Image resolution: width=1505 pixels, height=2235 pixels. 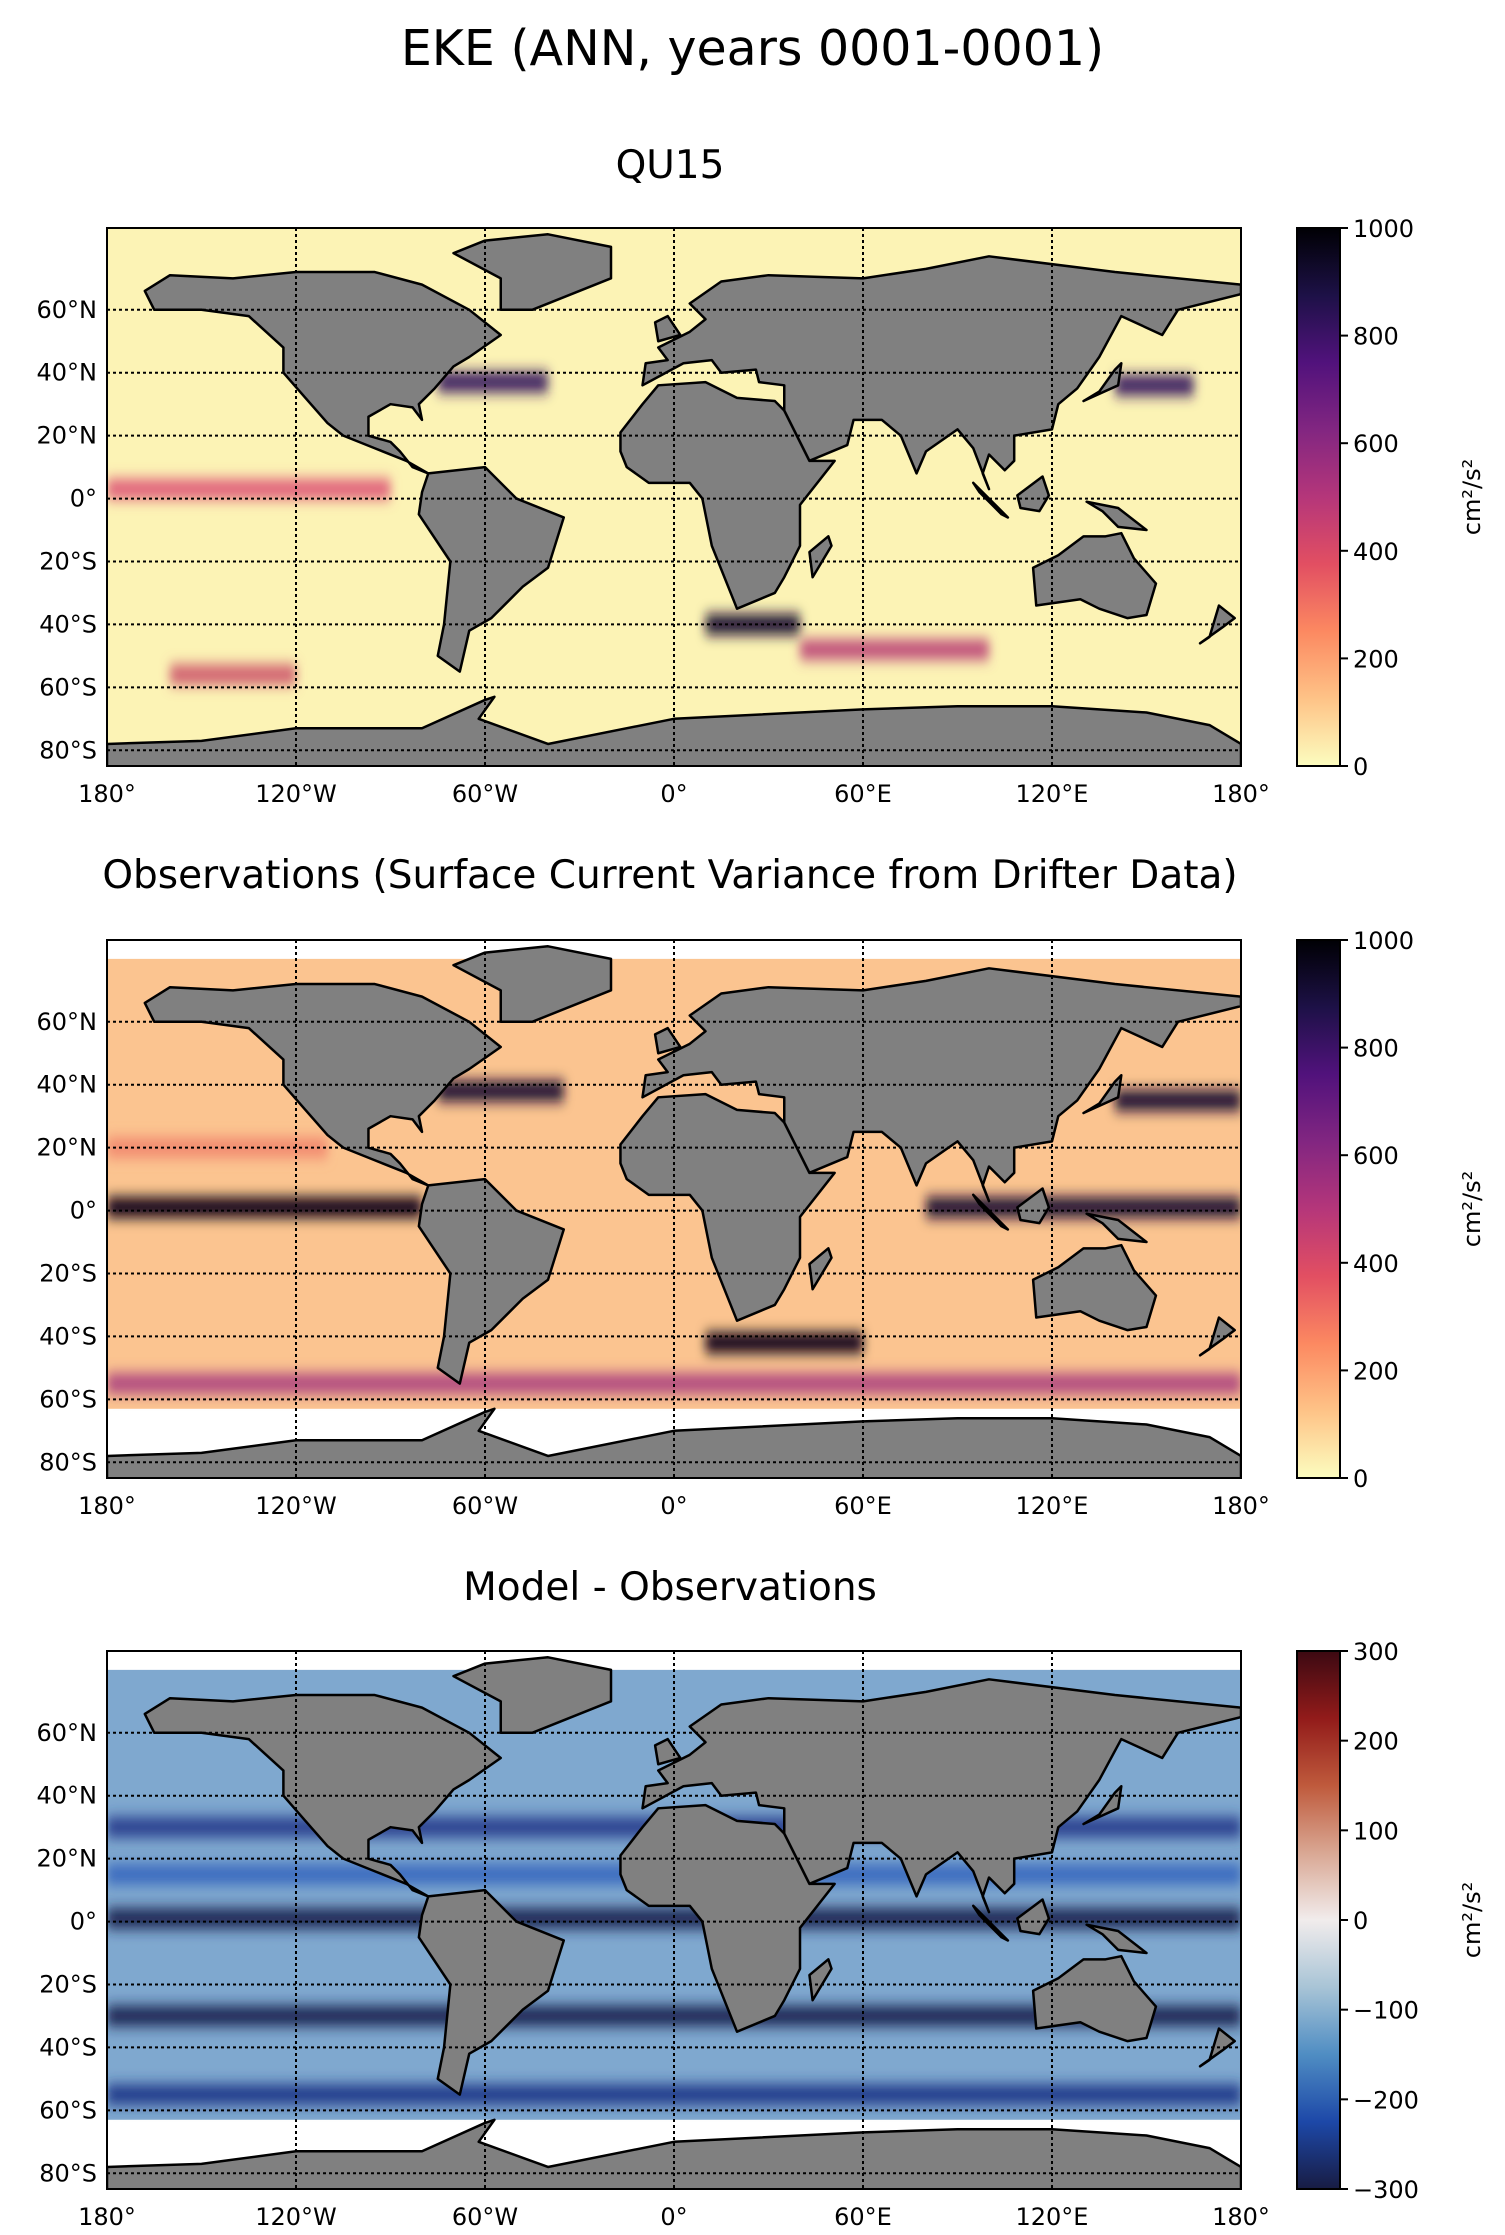 I want to click on no-data-region, so click(x=674, y=1660).